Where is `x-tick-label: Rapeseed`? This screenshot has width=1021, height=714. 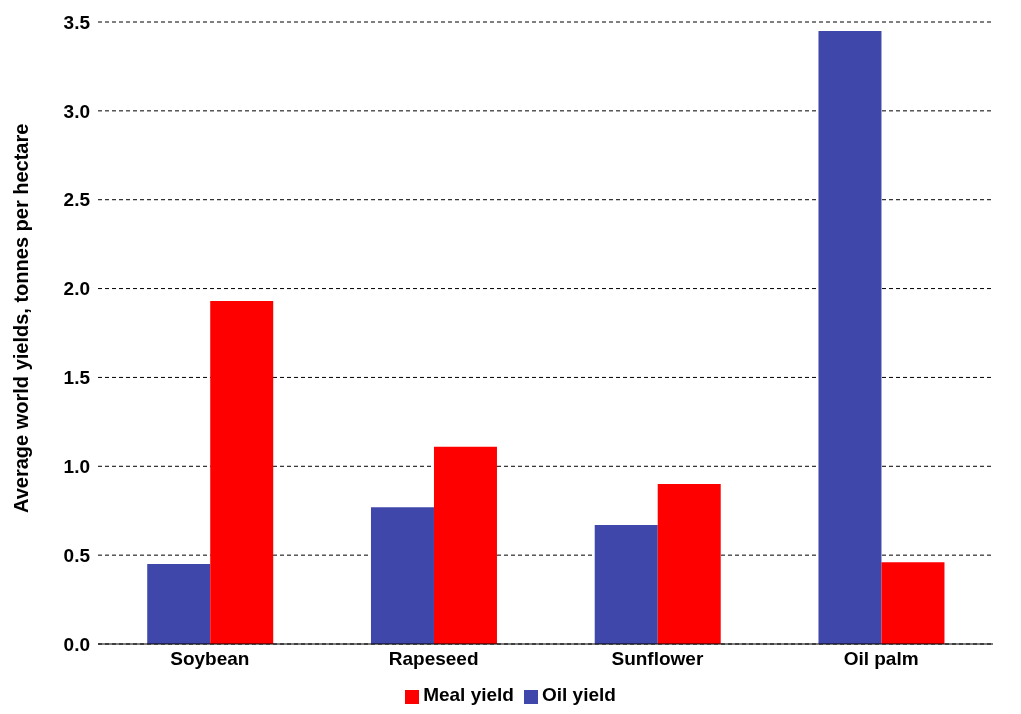 x-tick-label: Rapeseed is located at coordinates (433, 659).